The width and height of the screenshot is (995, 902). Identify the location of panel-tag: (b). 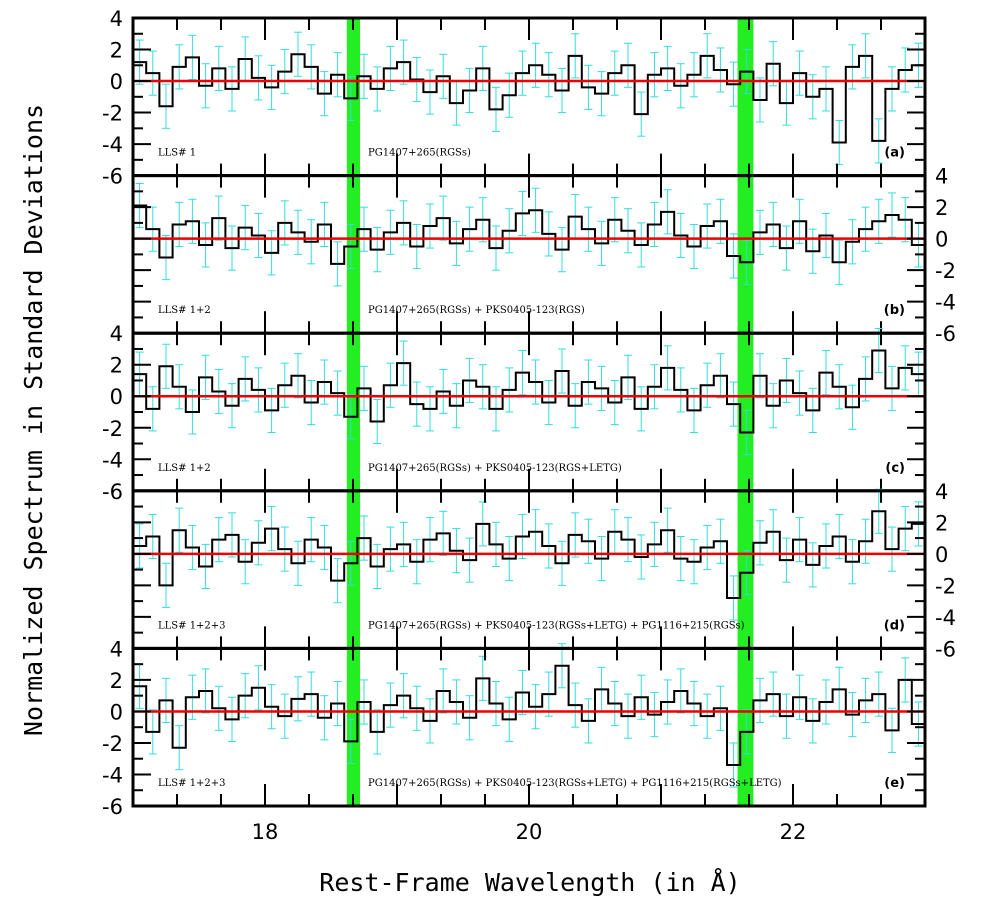
(894, 310).